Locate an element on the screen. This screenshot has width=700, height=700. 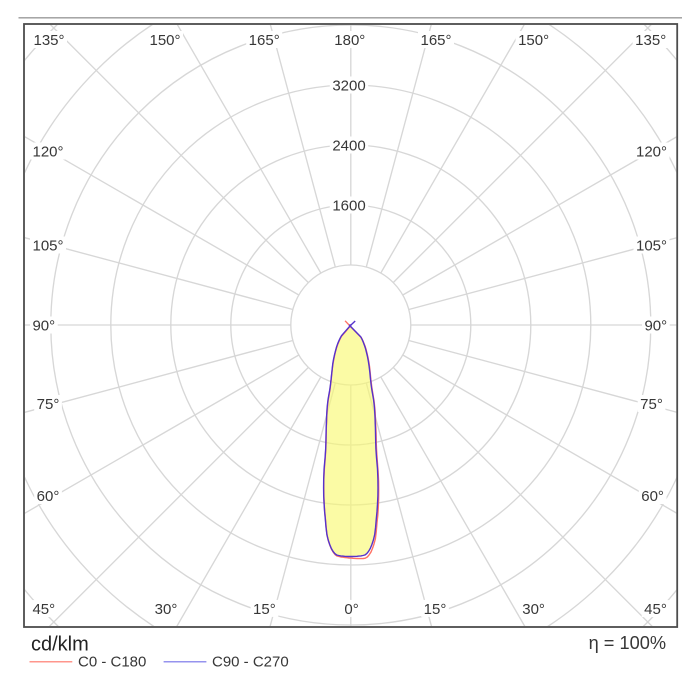
svg-text: 2400 is located at coordinates (348, 145).